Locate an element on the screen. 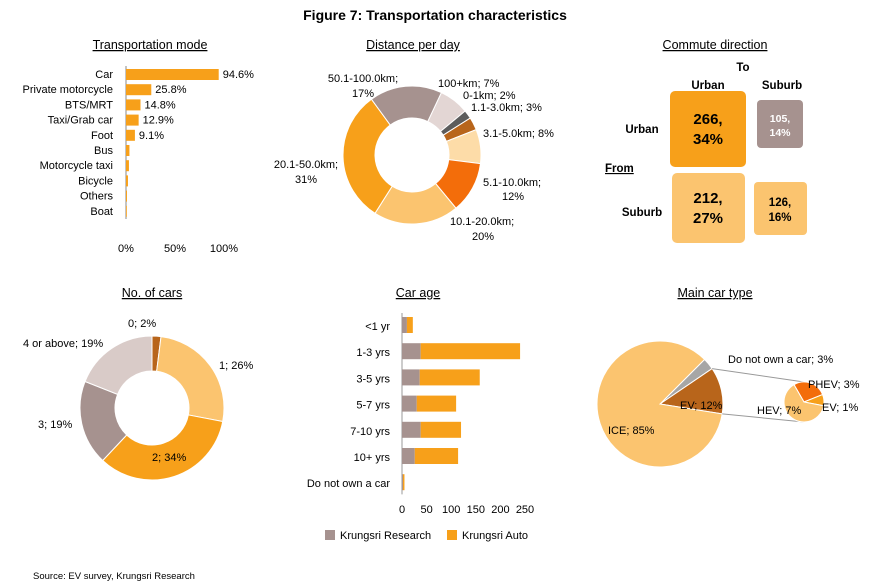 Image resolution: width=870 pixels, height=587 pixels. transport-mode-category-bus: Bus is located at coordinates (103, 151).